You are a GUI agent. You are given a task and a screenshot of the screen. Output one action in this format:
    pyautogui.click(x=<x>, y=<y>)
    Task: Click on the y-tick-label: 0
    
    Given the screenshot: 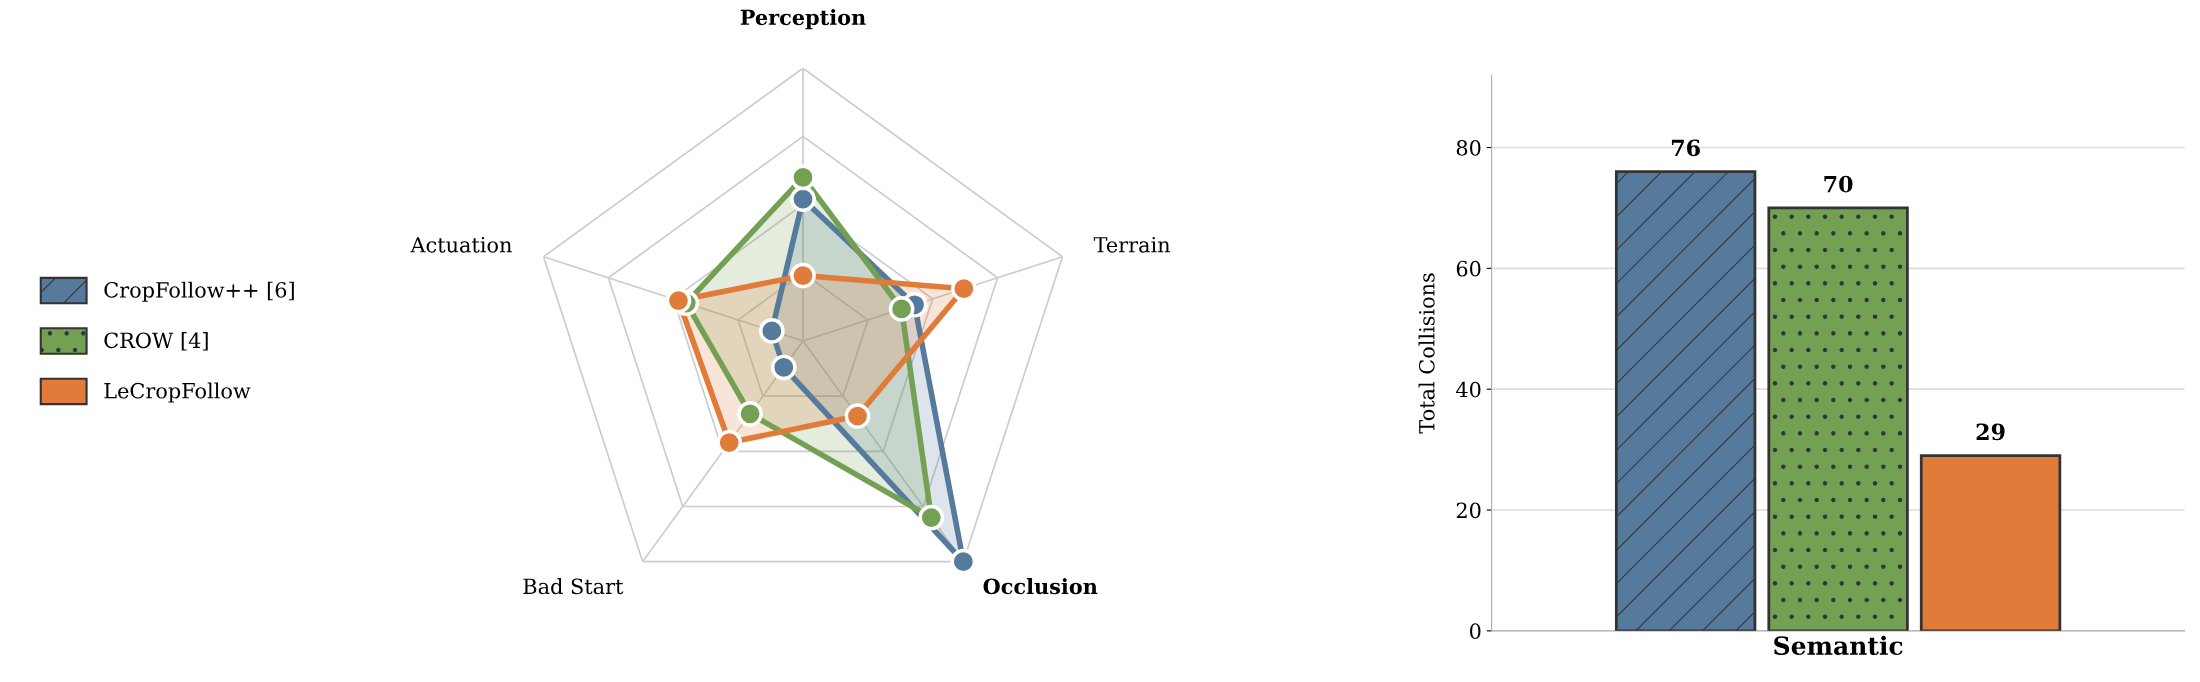 What is the action you would take?
    pyautogui.click(x=1475, y=631)
    